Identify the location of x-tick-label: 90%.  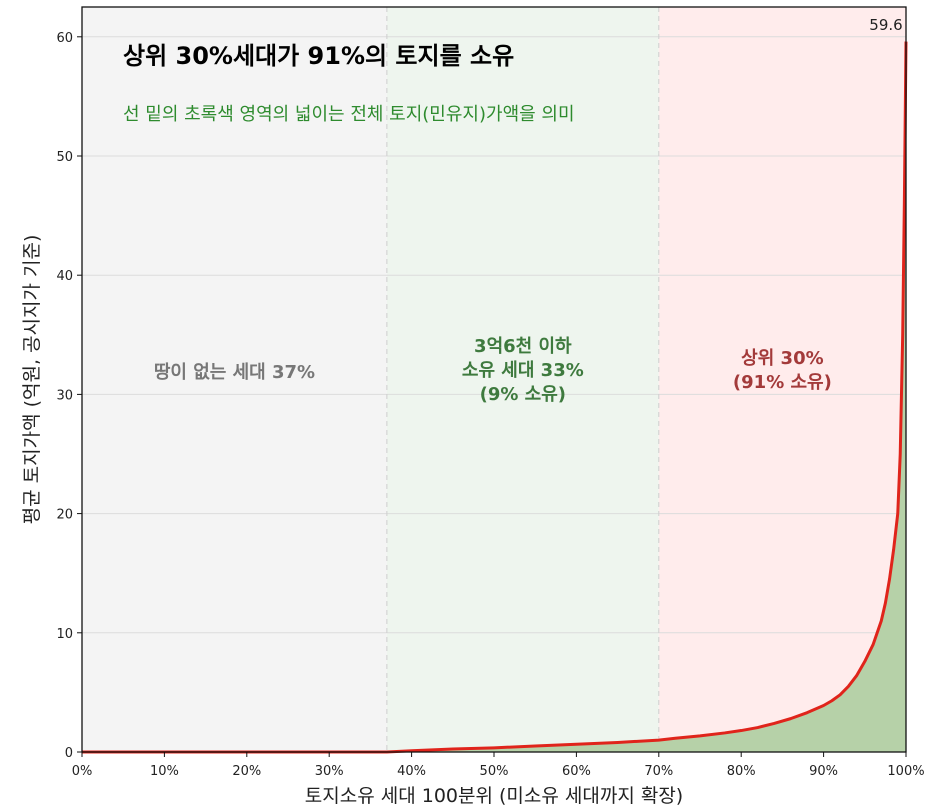
(823, 771).